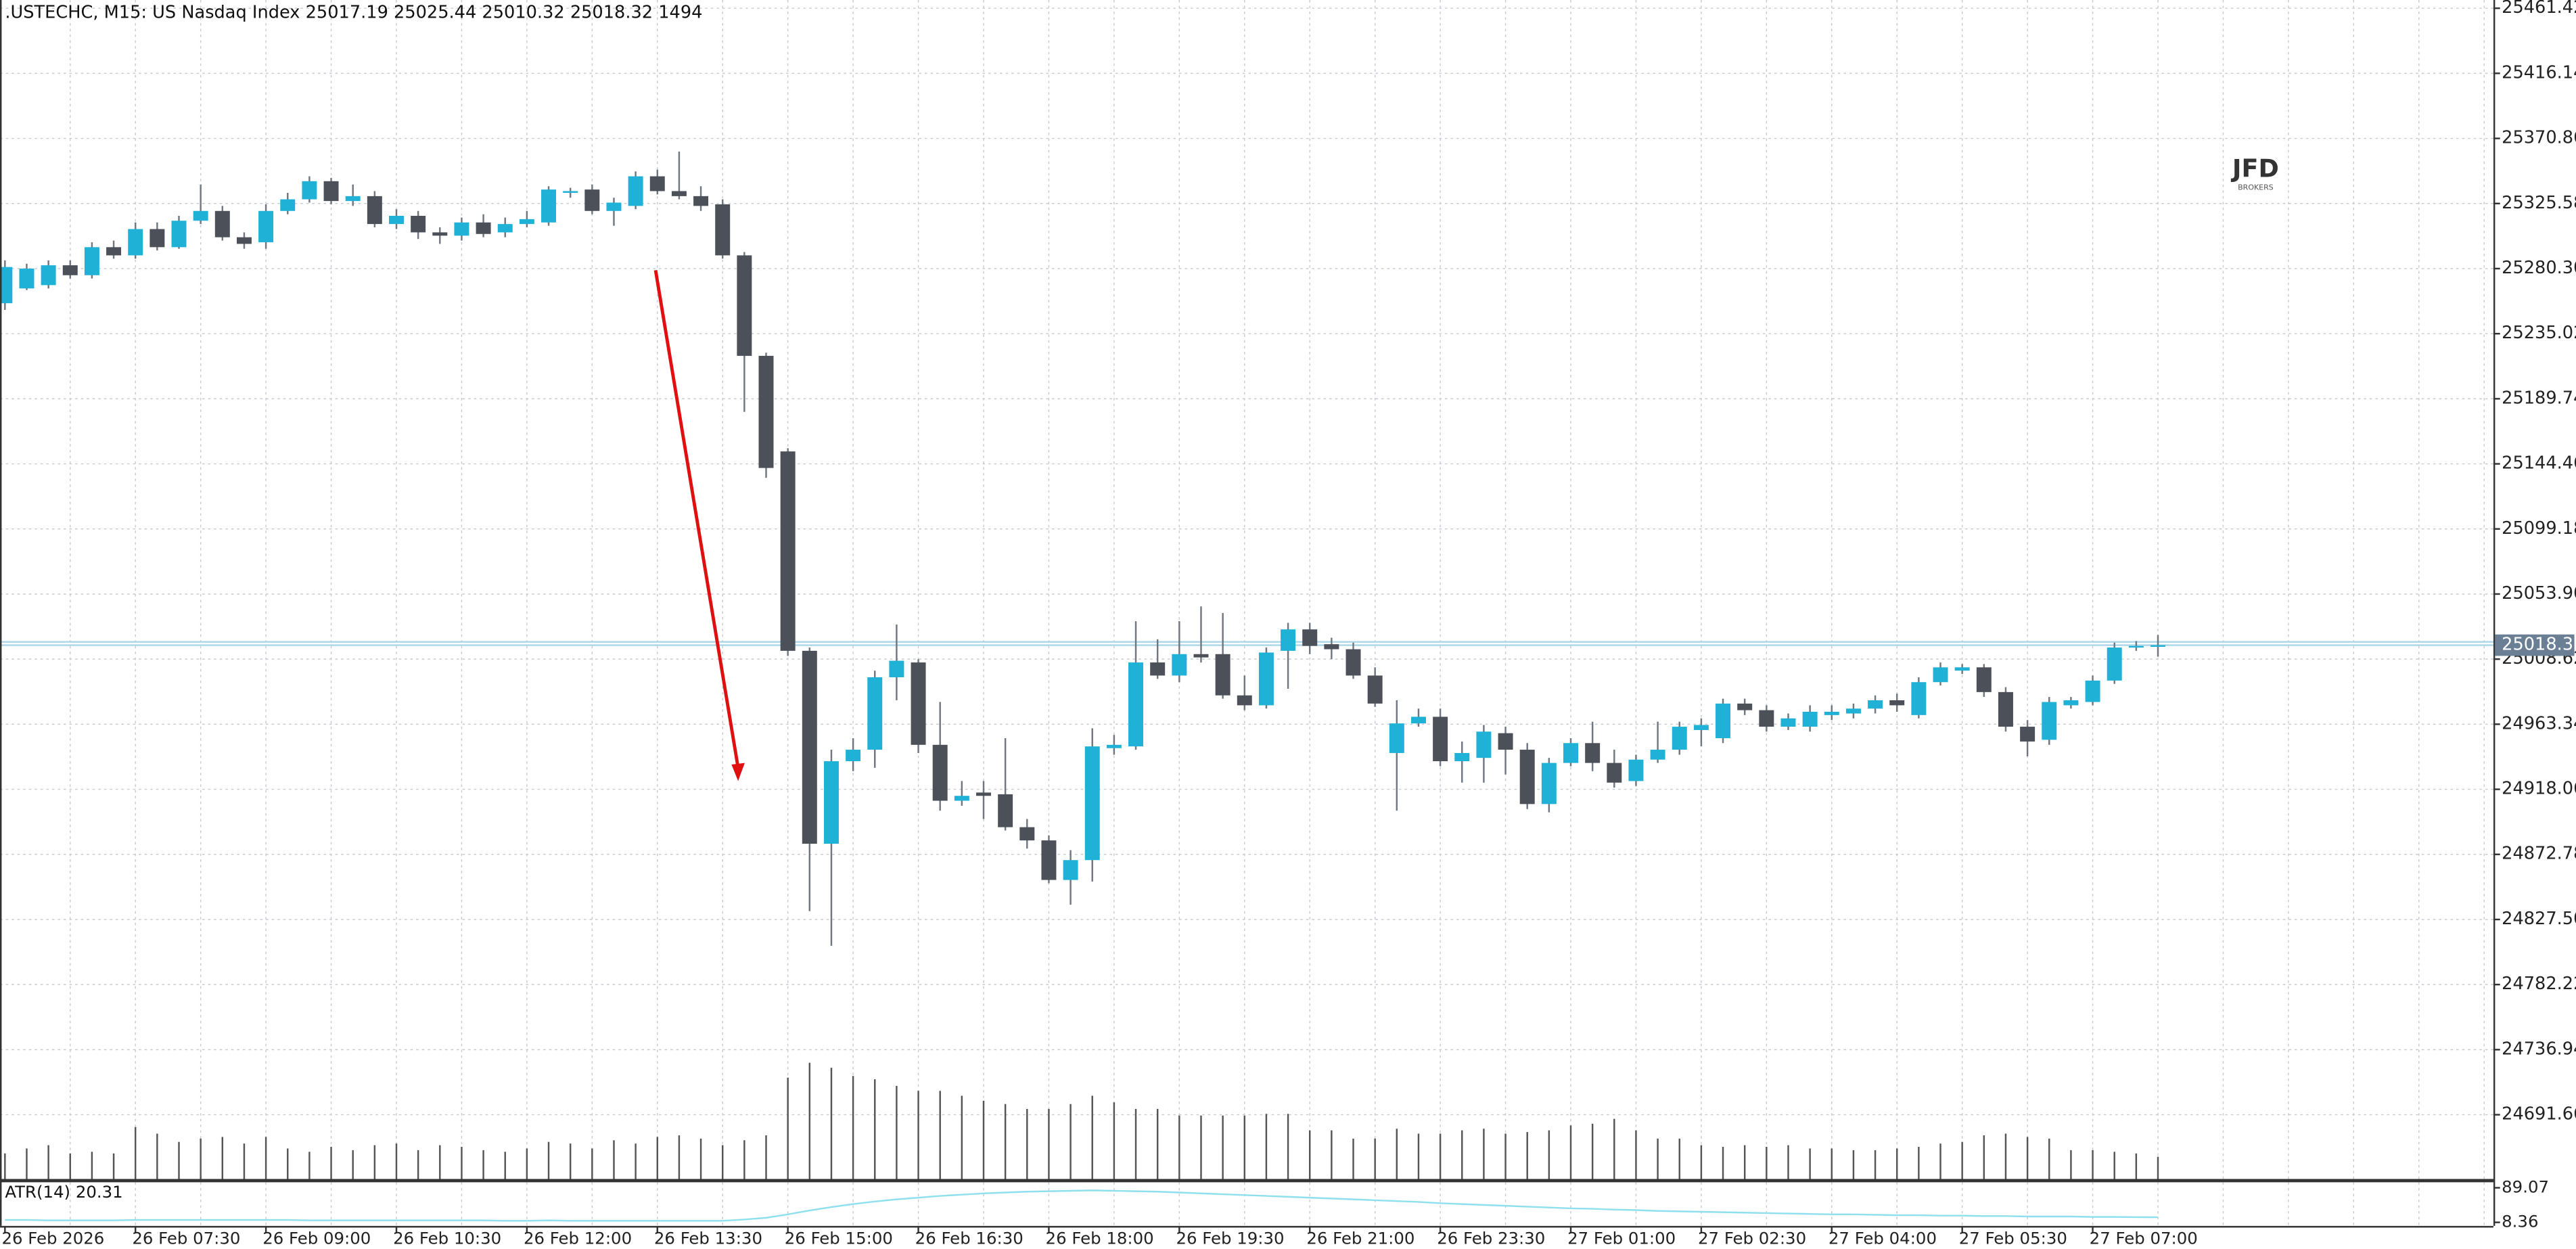  Describe the element at coordinates (2539, 723) in the screenshot. I see `y-tick-label: 24963.34` at that location.